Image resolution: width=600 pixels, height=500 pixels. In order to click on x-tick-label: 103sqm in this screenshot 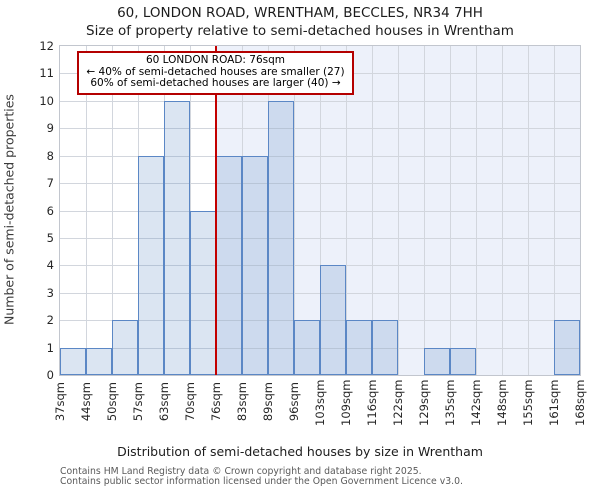, I will do `click(320, 402)`.